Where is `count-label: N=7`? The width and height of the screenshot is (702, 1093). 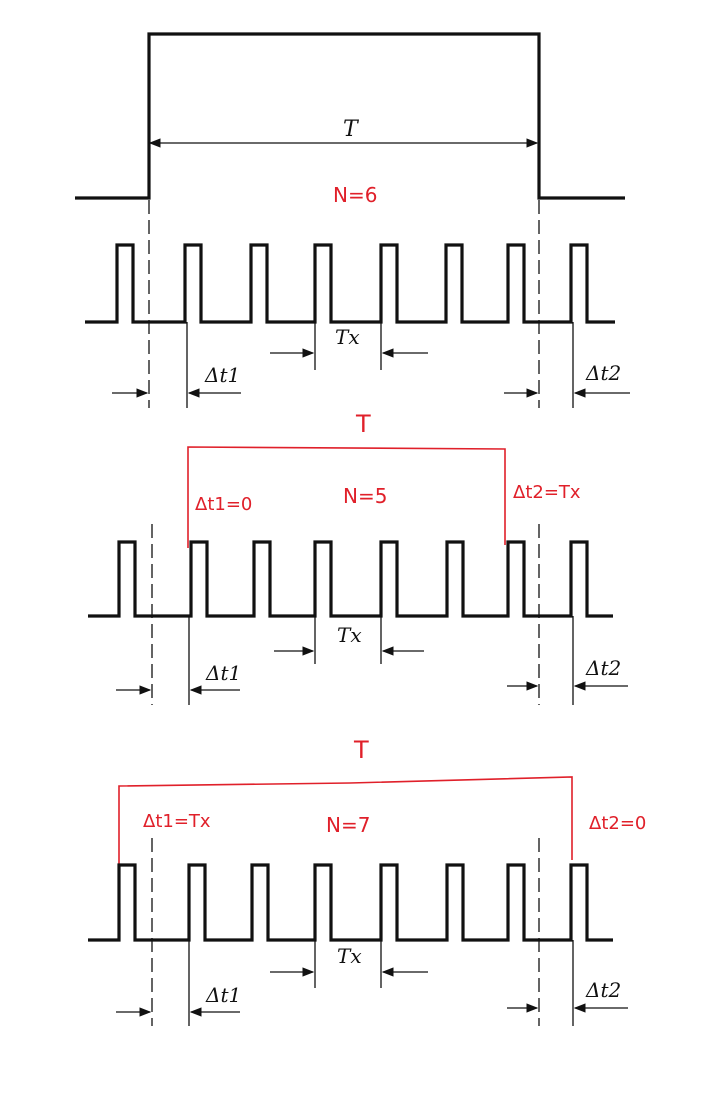 count-label: N=7 is located at coordinates (348, 825).